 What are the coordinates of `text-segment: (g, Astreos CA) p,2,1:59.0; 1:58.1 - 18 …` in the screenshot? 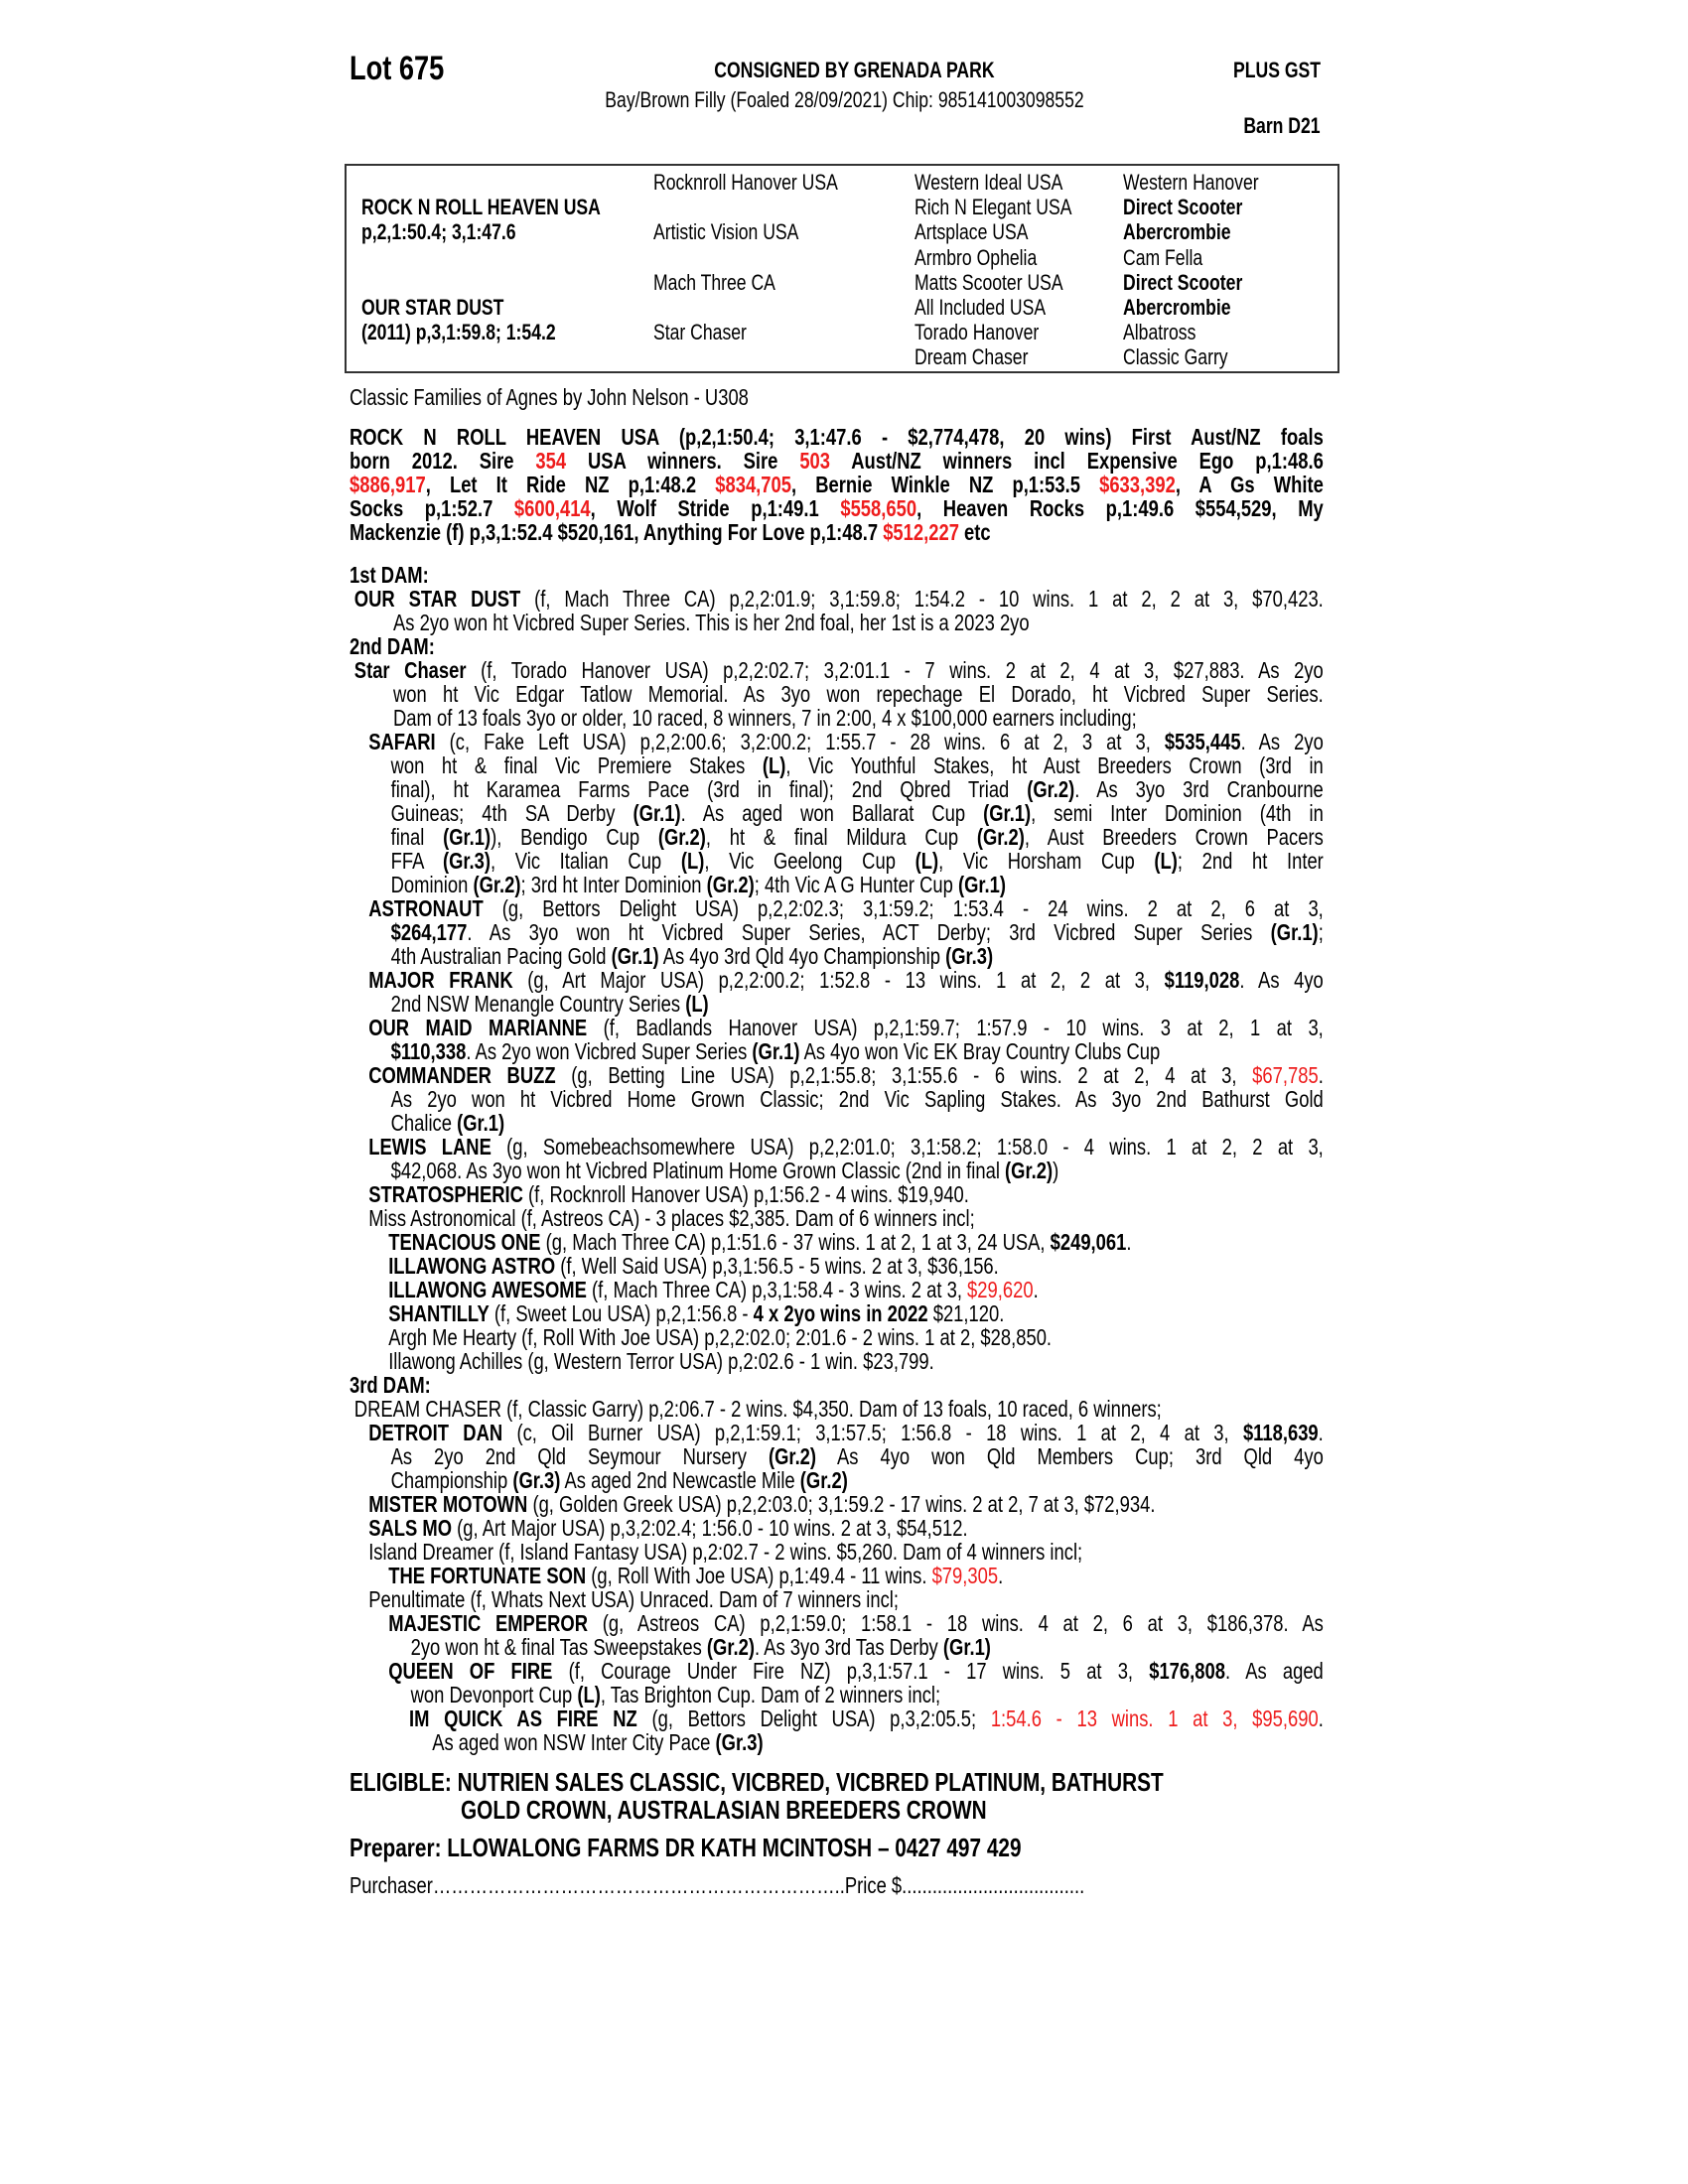 It's located at (955, 1623).